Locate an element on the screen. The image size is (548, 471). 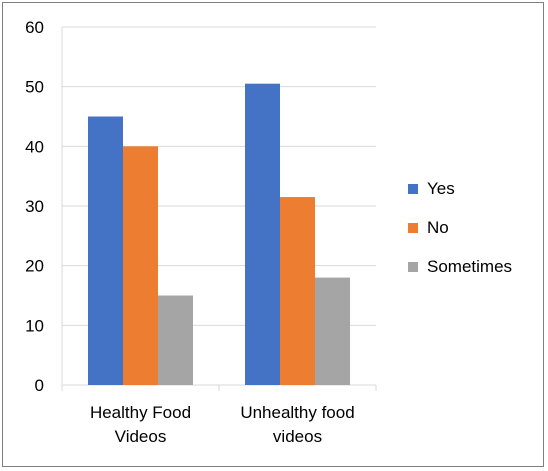
y-tick-label: 20 is located at coordinates (34, 266).